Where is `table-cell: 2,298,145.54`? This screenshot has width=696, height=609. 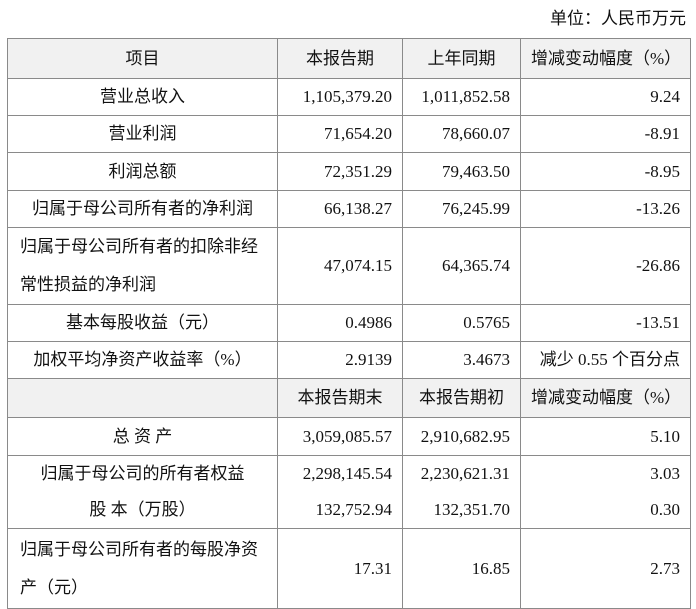 table-cell: 2,298,145.54 is located at coordinates (340, 473).